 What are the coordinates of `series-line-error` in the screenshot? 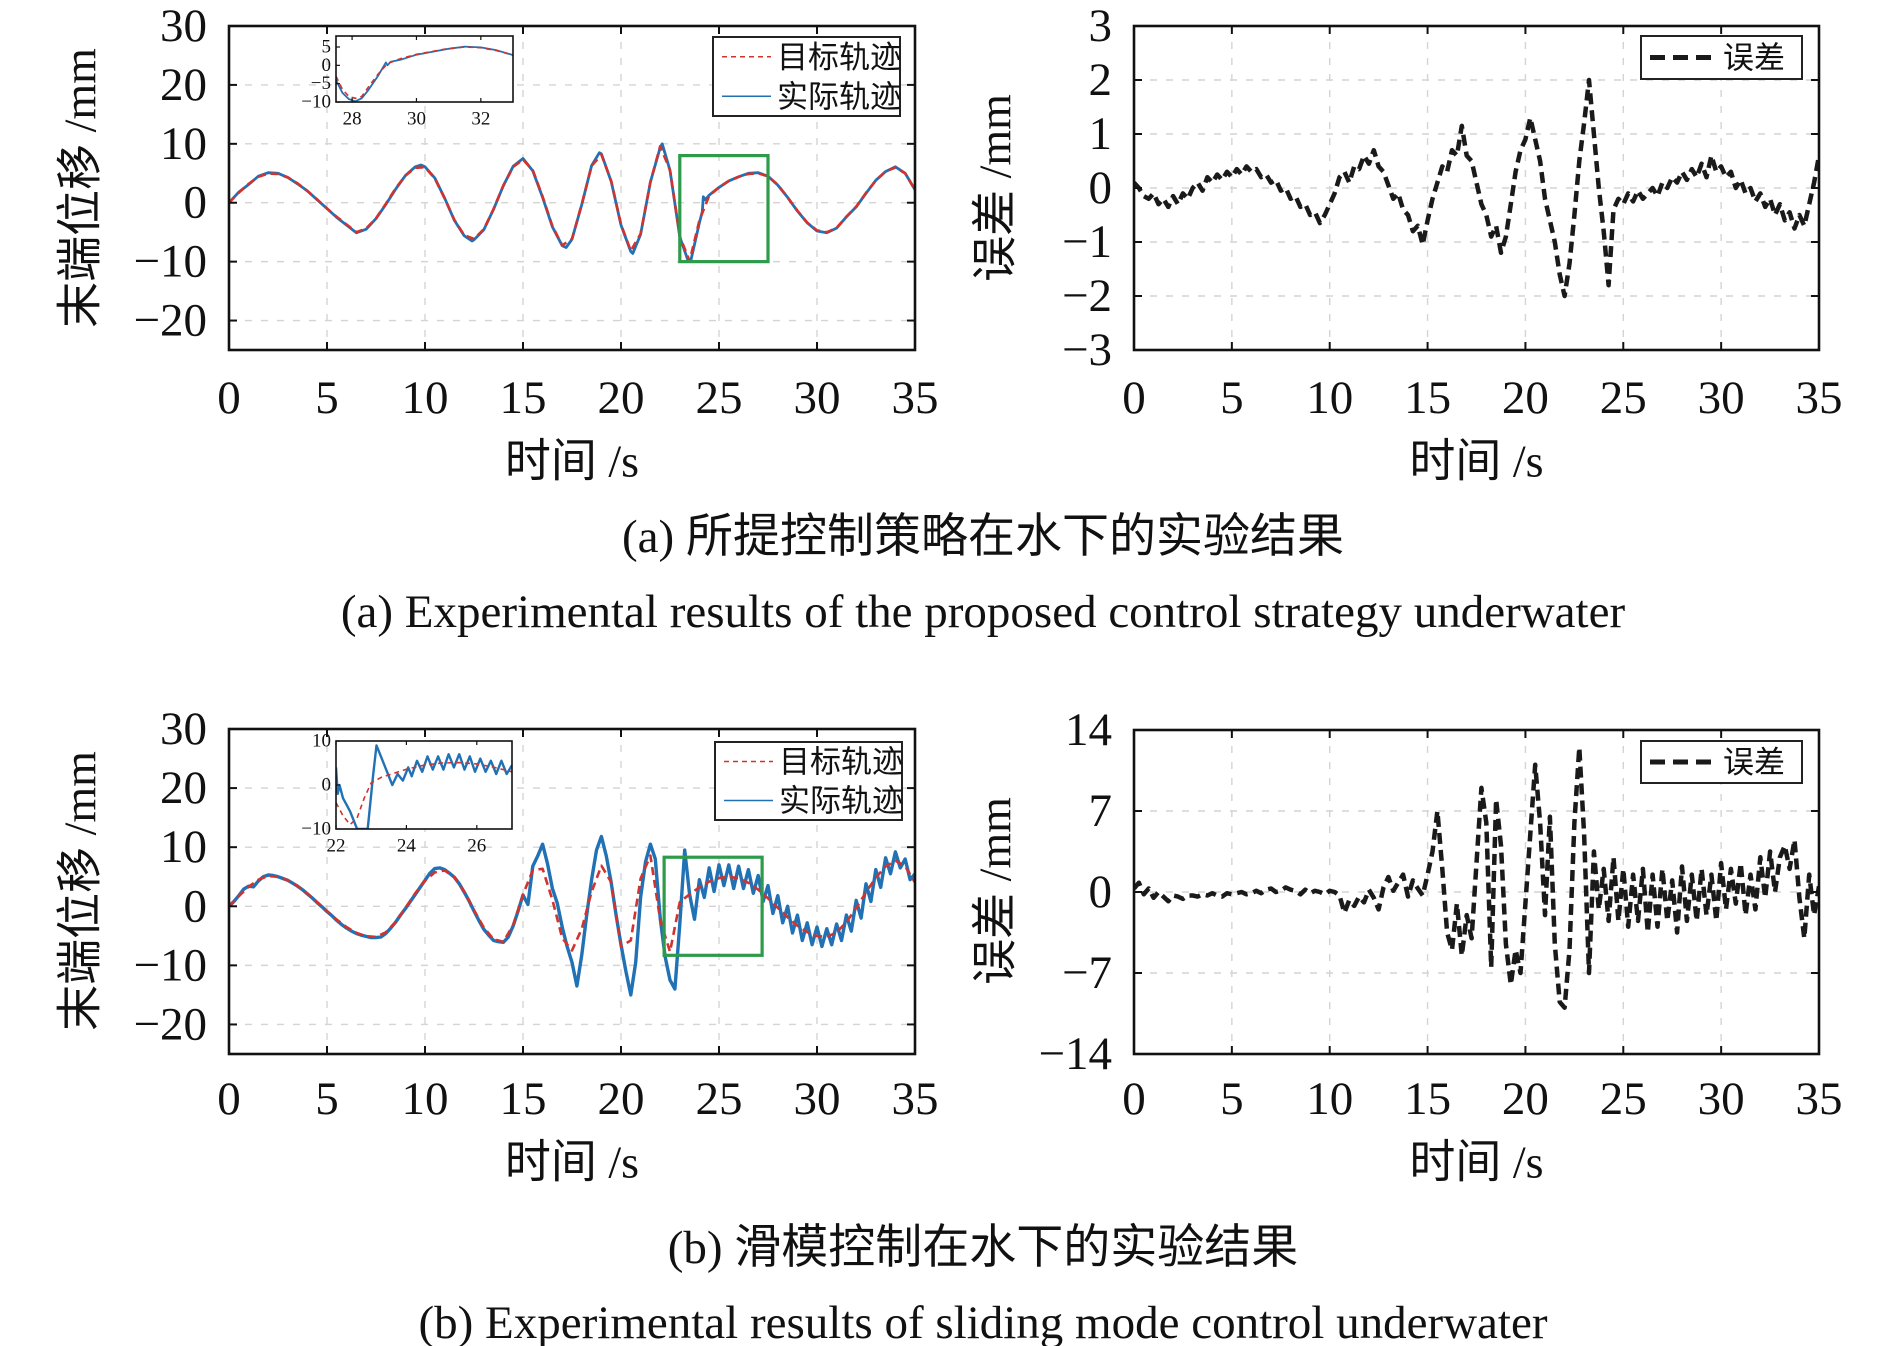 It's located at (1476, 188).